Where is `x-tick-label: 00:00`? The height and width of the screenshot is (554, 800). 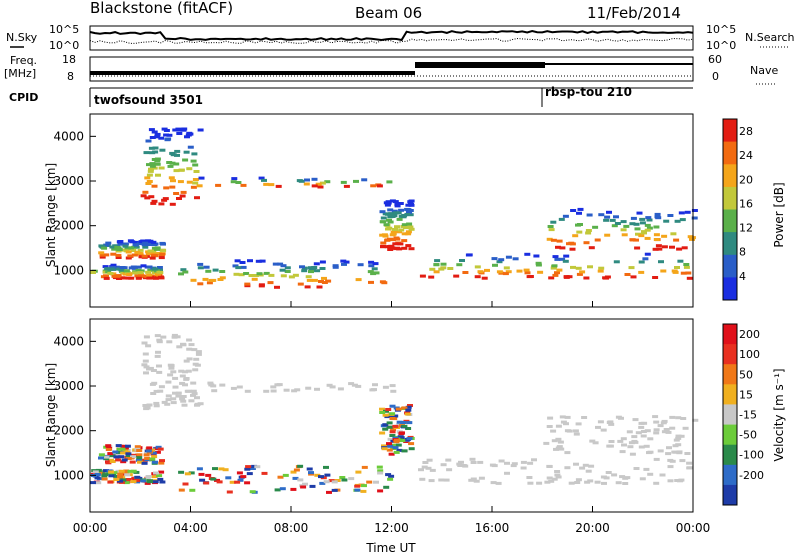
x-tick-label: 00:00 is located at coordinates (693, 528).